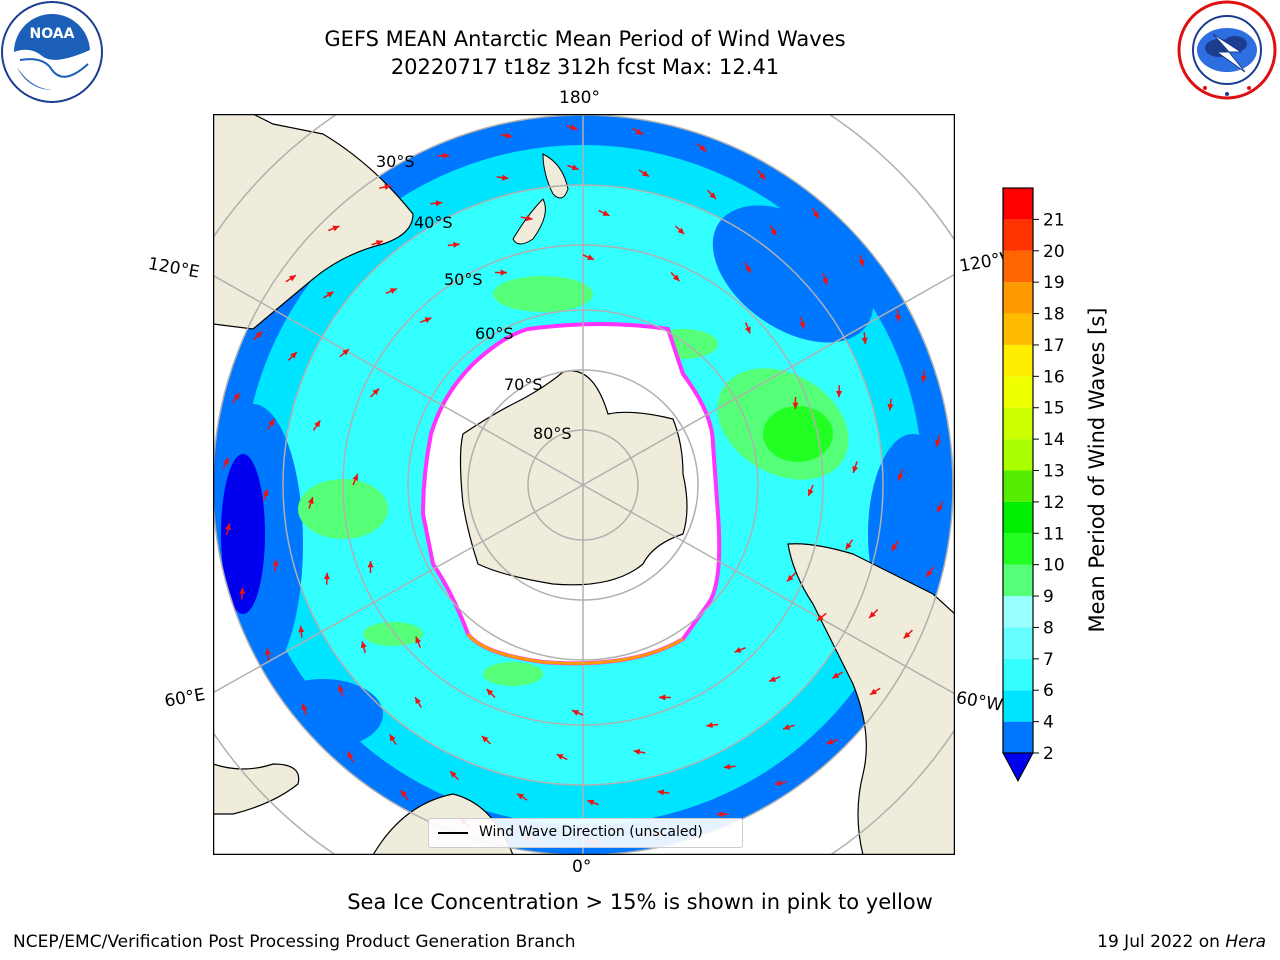 The width and height of the screenshot is (1280, 960). I want to click on colorbar-tick-label: 14, so click(1054, 440).